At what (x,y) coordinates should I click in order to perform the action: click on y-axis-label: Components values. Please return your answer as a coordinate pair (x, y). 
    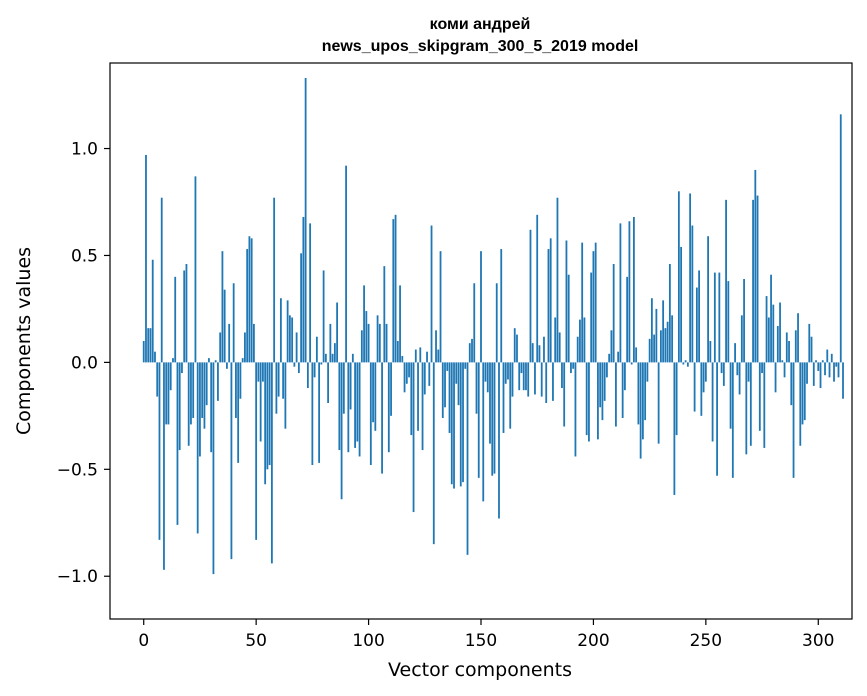
    Looking at the image, I should click on (24, 341).